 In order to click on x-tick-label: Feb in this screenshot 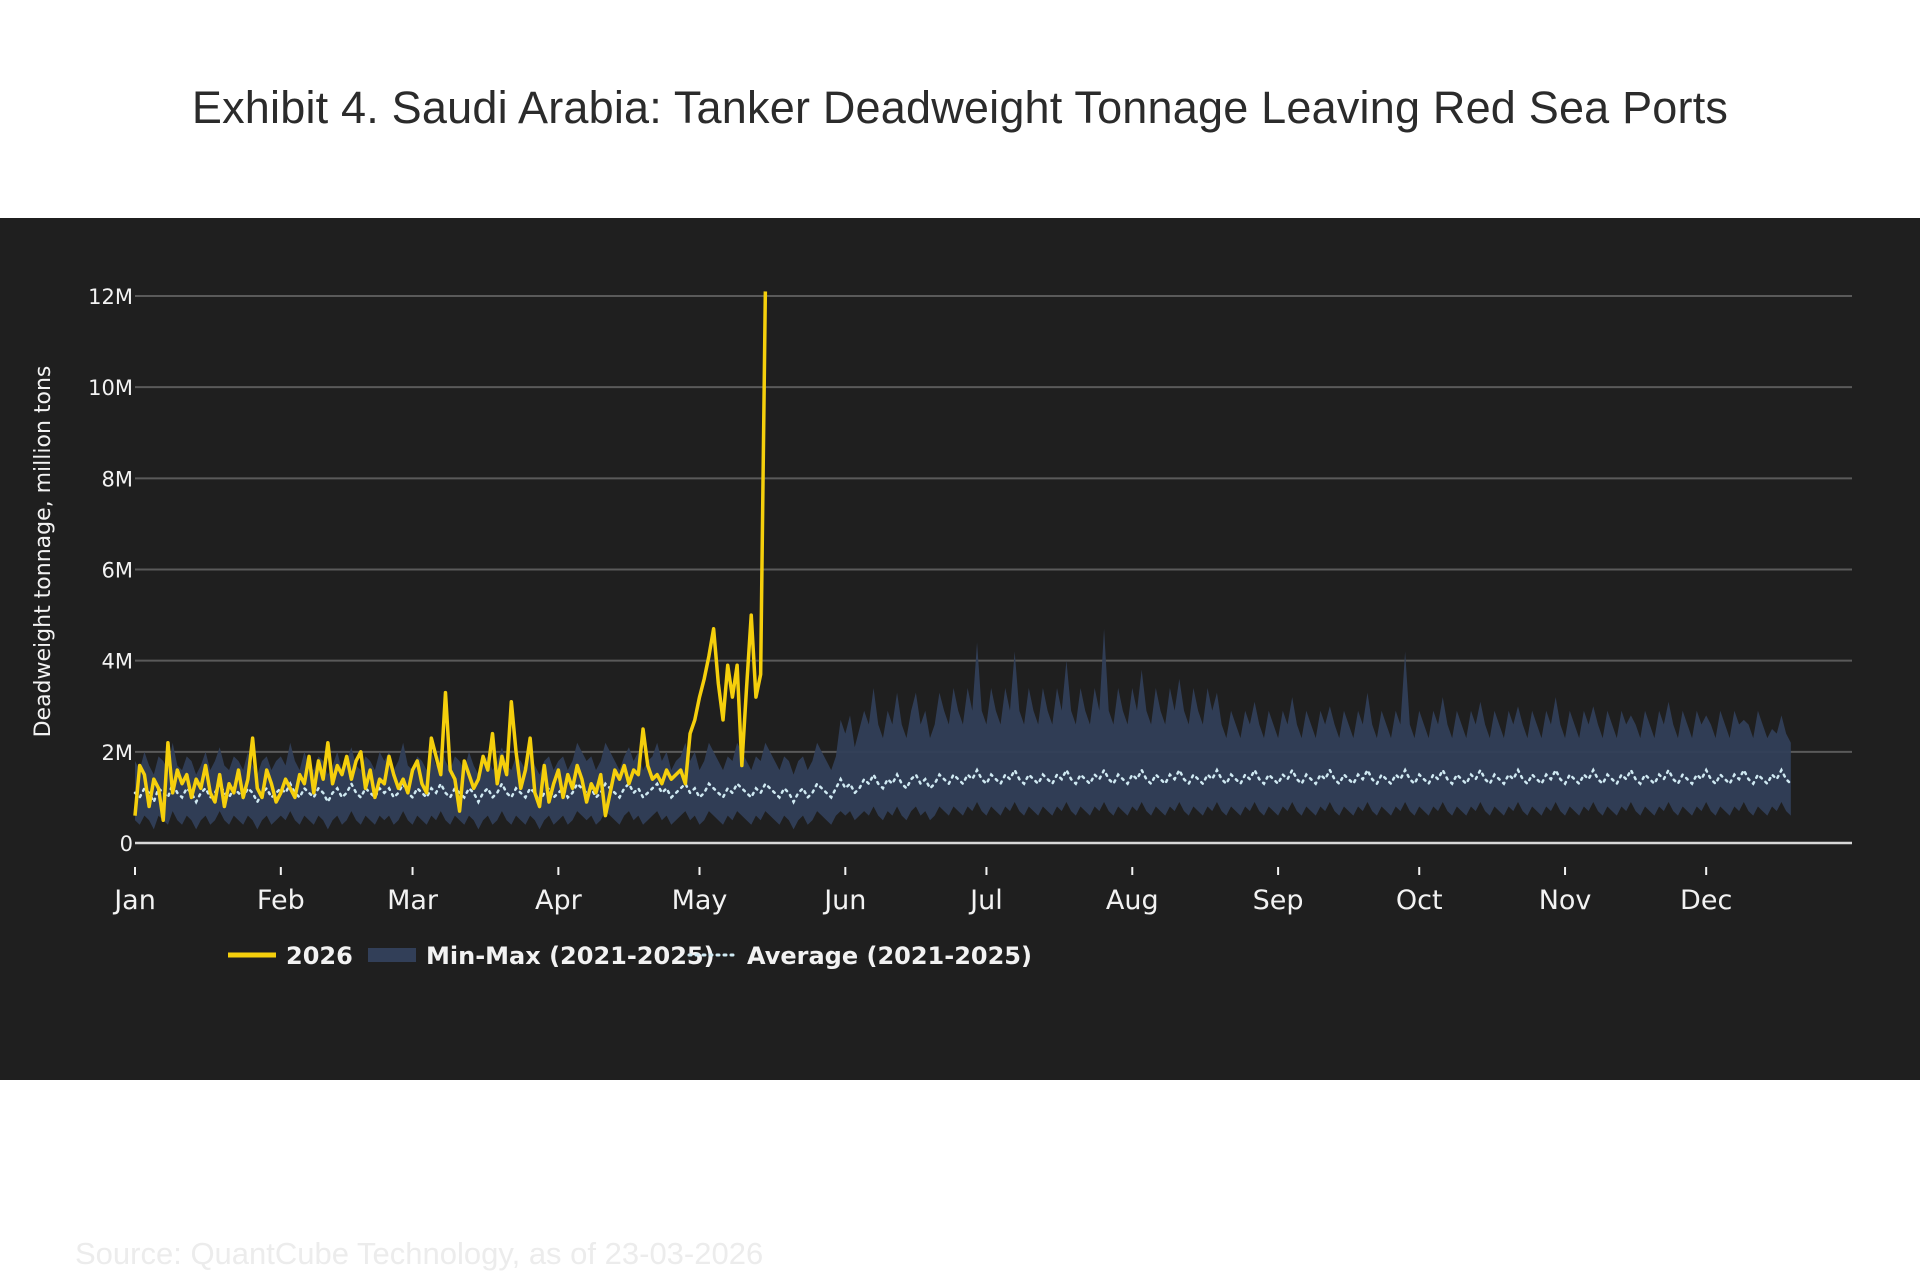, I will do `click(281, 900)`.